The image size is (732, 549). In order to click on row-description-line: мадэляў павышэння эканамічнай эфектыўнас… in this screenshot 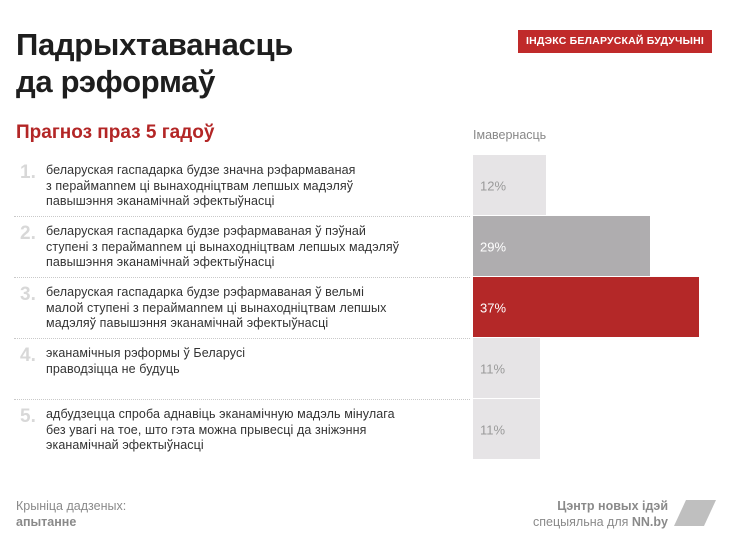, I will do `click(187, 323)`.